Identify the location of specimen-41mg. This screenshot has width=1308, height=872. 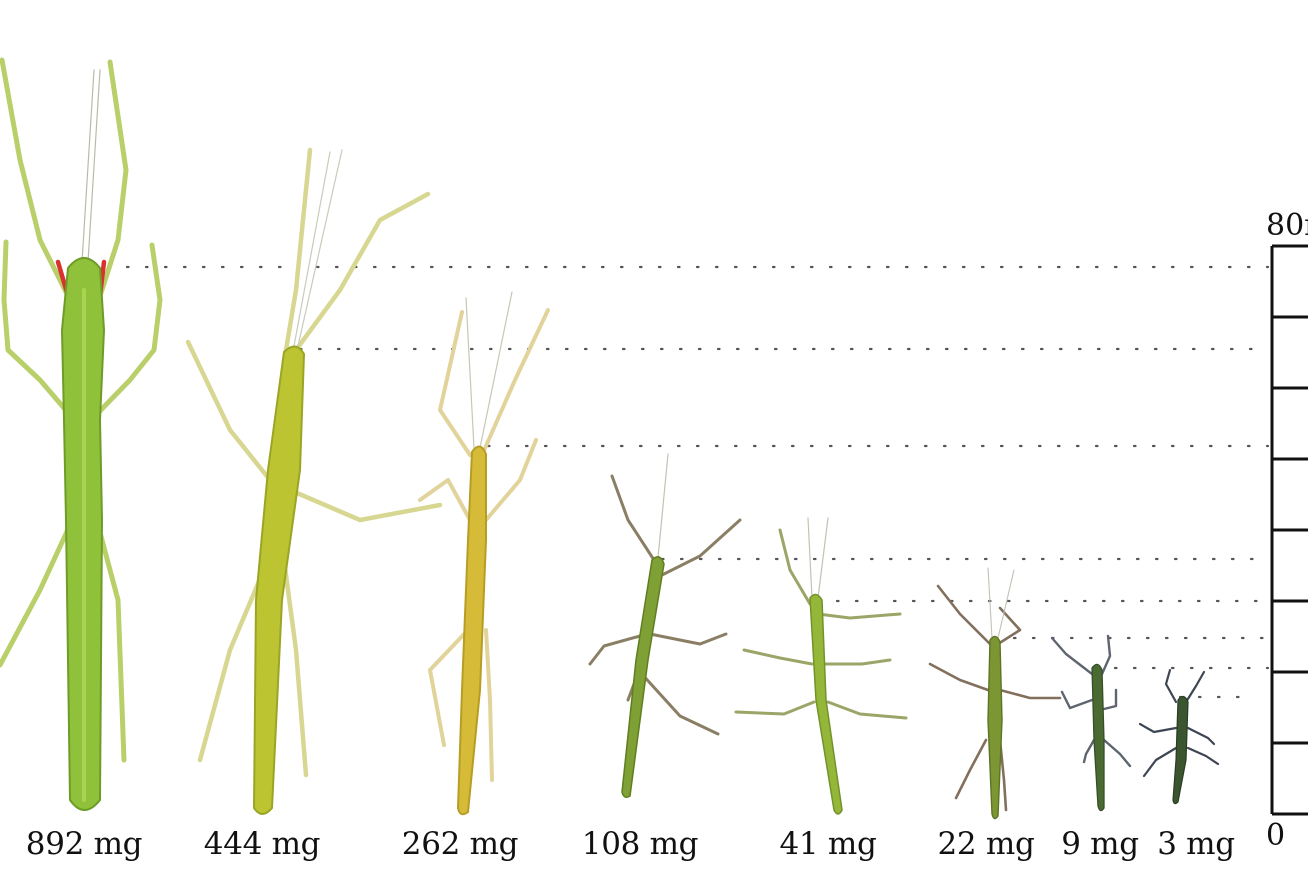
(821, 666).